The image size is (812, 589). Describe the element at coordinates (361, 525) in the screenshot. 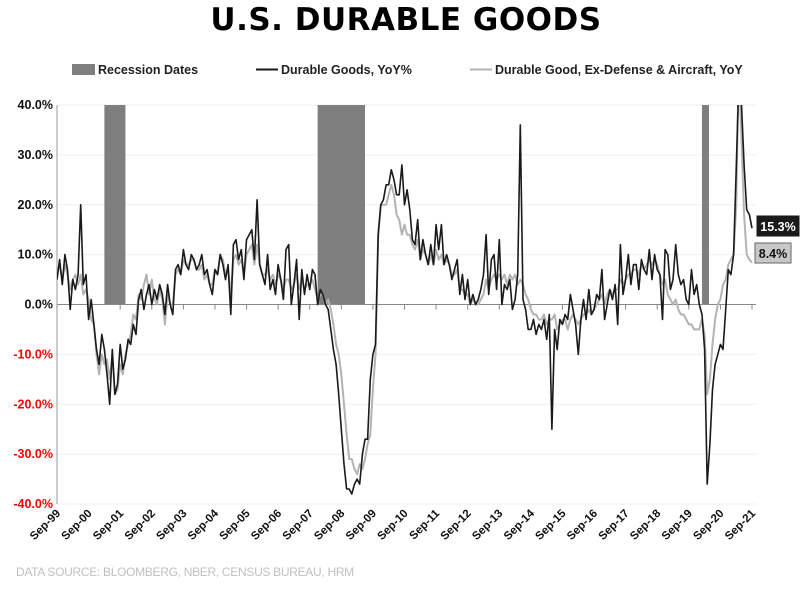

I see `x-tick-label: Sep-09` at that location.